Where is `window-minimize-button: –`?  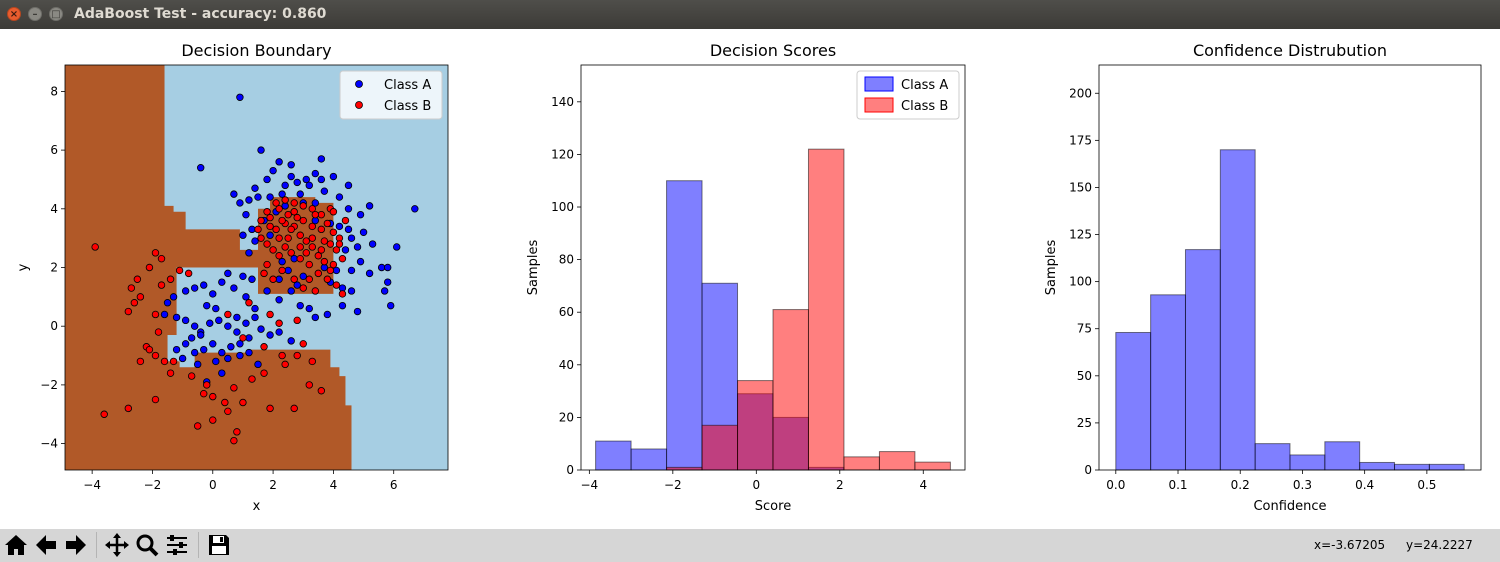
window-minimize-button: – is located at coordinates (35, 14).